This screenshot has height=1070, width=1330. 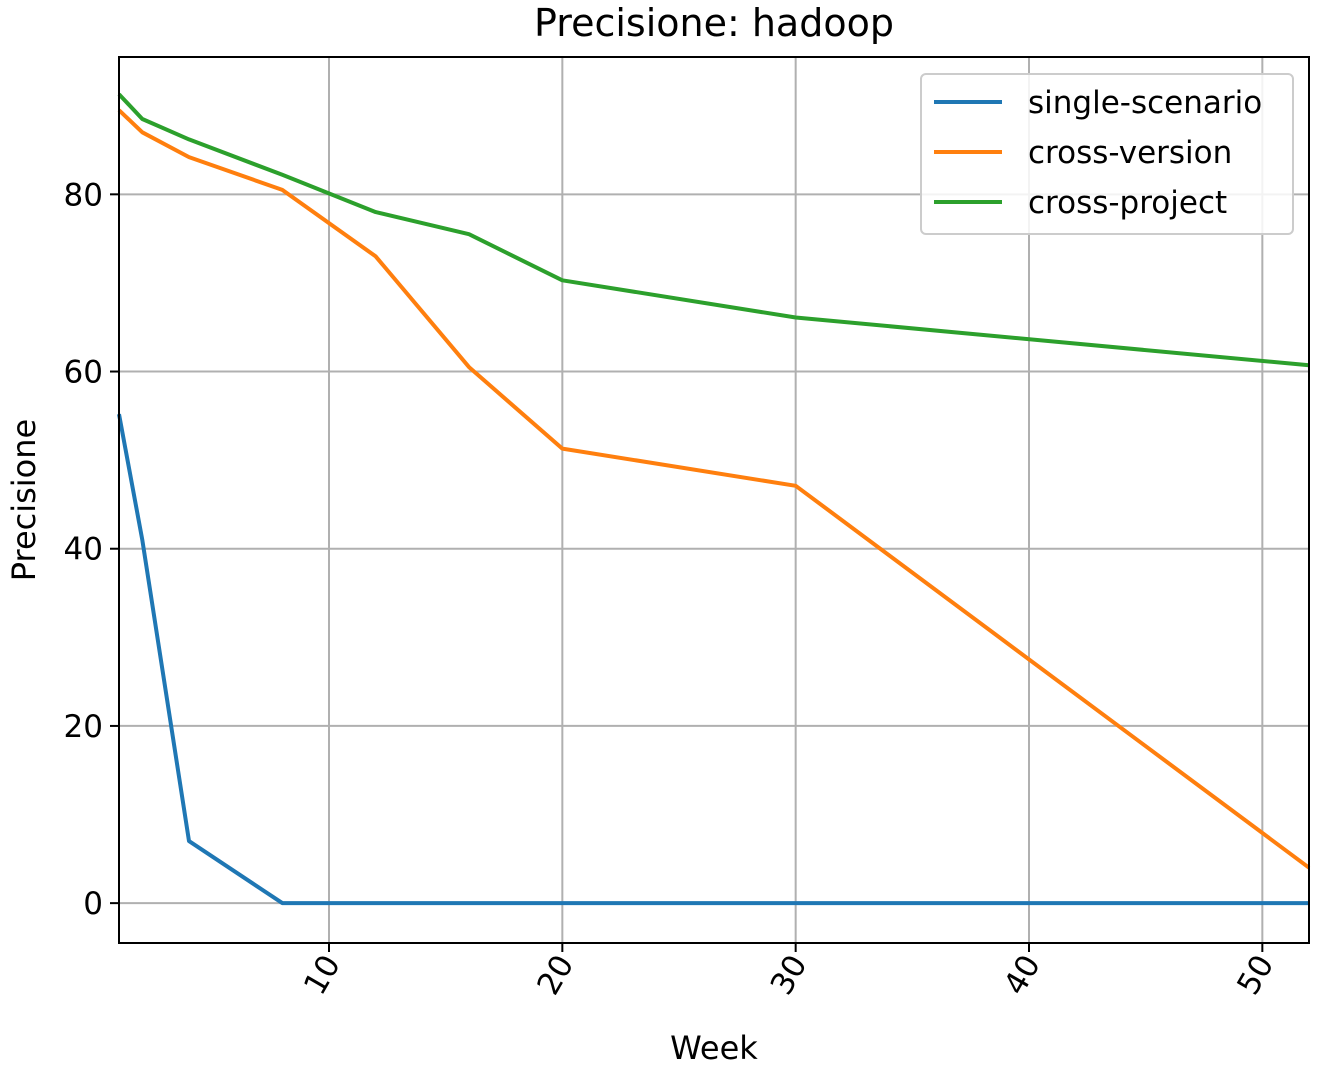 What do you see at coordinates (1130, 153) in the screenshot?
I see `legend-label-cross-version: cross-version` at bounding box center [1130, 153].